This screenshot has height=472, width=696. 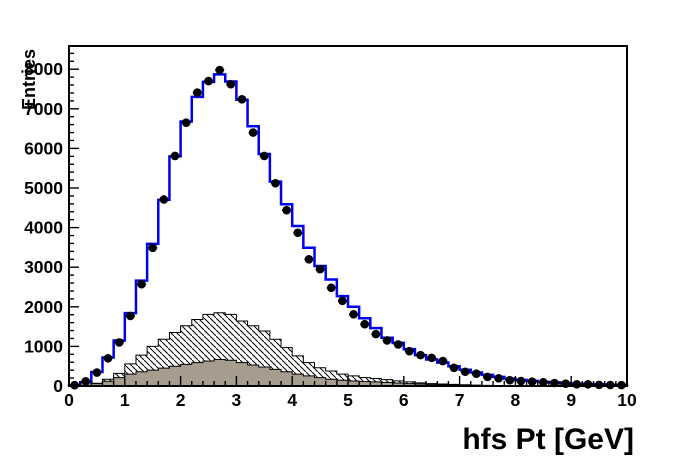 I want to click on x-tick-label: 0, so click(x=69, y=400).